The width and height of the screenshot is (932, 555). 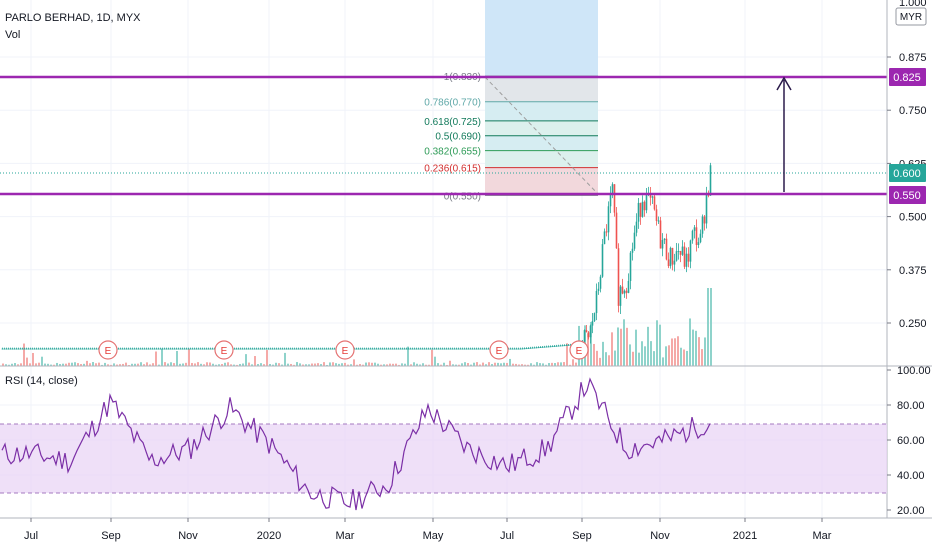 What do you see at coordinates (582, 536) in the screenshot?
I see `time-tick-label: Sep` at bounding box center [582, 536].